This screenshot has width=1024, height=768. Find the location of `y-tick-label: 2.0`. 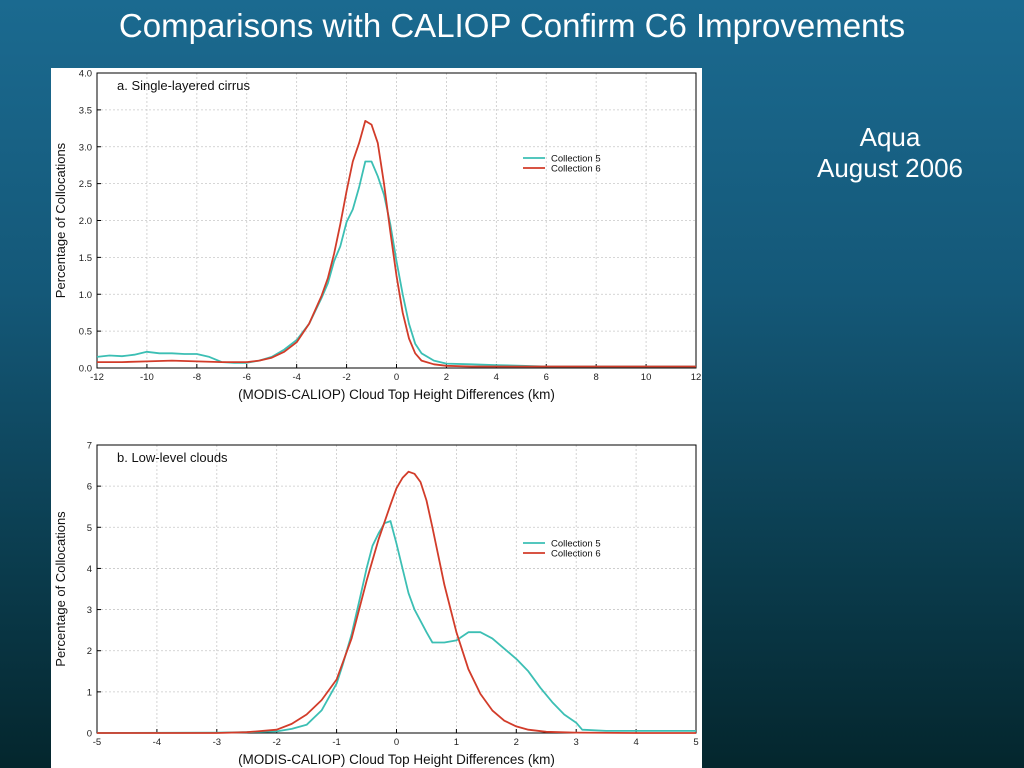

y-tick-label: 2.0 is located at coordinates (85, 221).